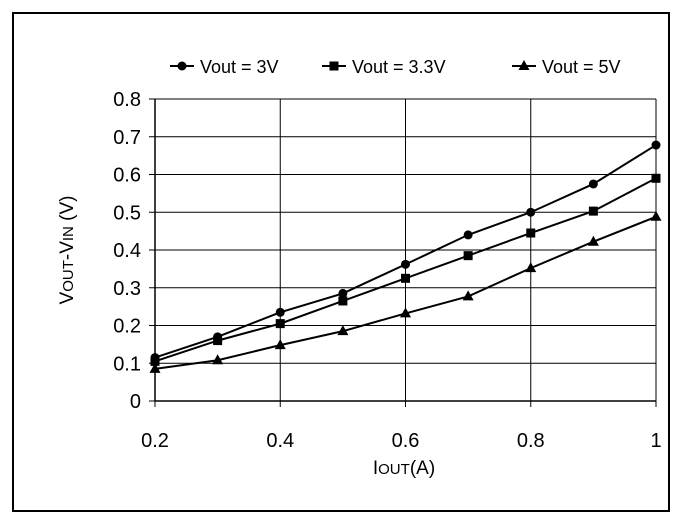 The height and width of the screenshot is (527, 684). What do you see at coordinates (127, 364) in the screenshot?
I see `y-tick-label: 0.1` at bounding box center [127, 364].